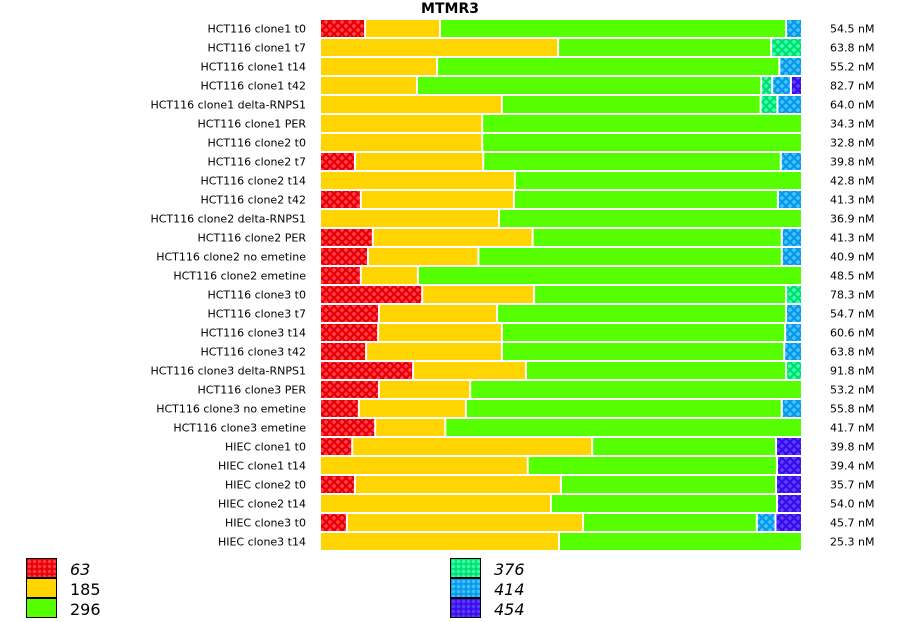 The height and width of the screenshot is (622, 900). What do you see at coordinates (852, 29) in the screenshot?
I see `concentration-label: 54.5 nM` at bounding box center [852, 29].